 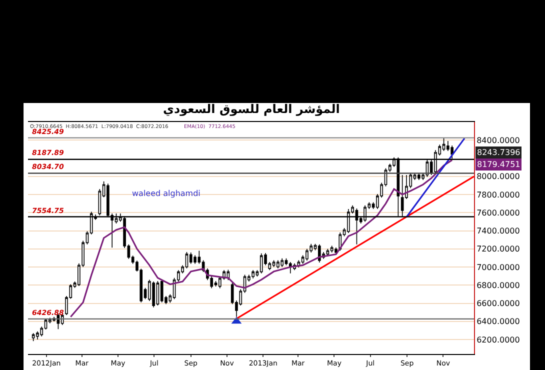 I want to click on y-tick-label: 8400.0000, so click(x=498, y=140).